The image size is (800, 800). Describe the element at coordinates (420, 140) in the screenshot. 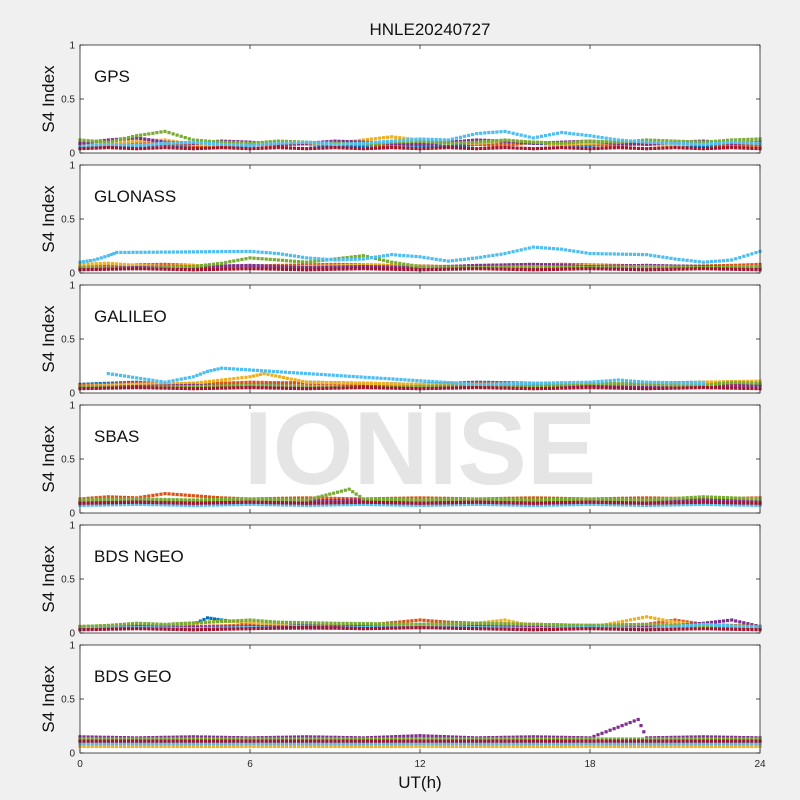

I see `data-marks` at that location.